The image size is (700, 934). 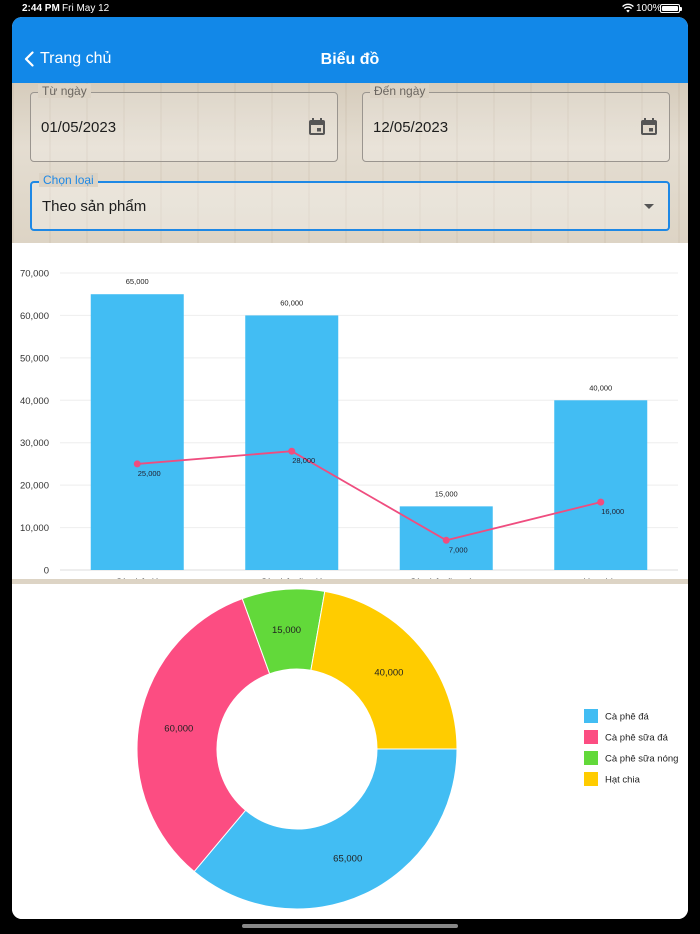 What do you see at coordinates (347, 858) in the screenshot?
I see `slice-value-label: 65,000` at bounding box center [347, 858].